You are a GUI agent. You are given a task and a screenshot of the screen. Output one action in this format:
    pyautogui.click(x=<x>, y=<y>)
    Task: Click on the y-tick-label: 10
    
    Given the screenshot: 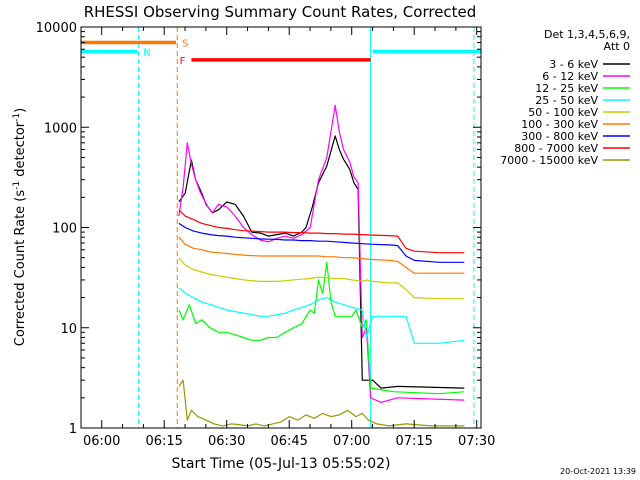 What is the action you would take?
    pyautogui.click(x=68, y=329)
    